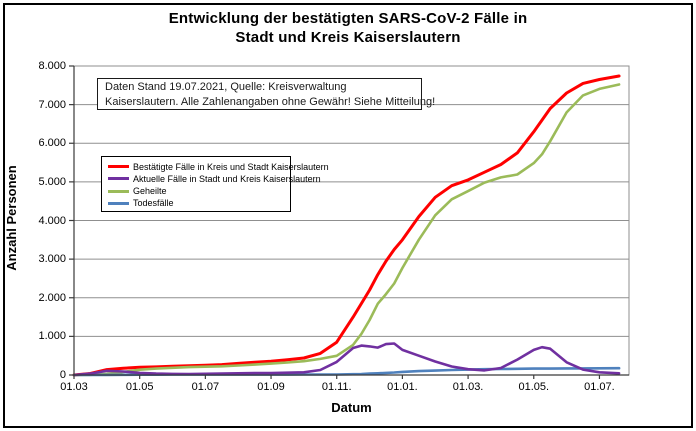 Image resolution: width=696 pixels, height=431 pixels. Describe the element at coordinates (402, 387) in the screenshot. I see `x-tick-label: 01.01.` at that location.